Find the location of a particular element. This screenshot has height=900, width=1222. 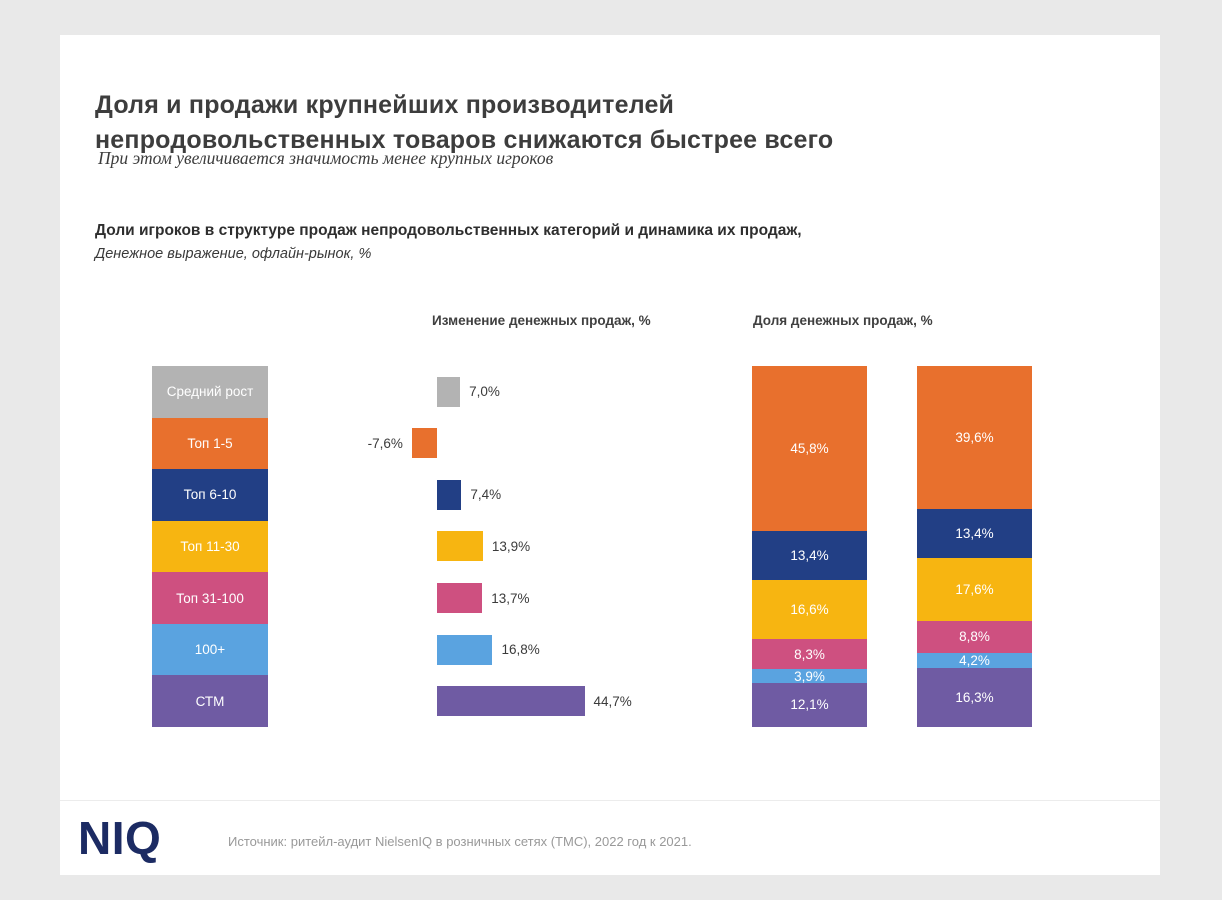

footer-divider is located at coordinates (610, 800).